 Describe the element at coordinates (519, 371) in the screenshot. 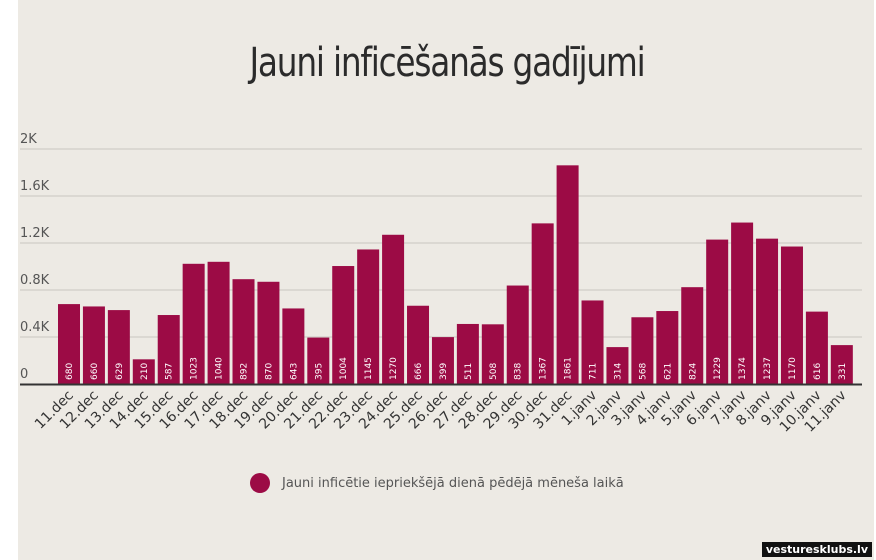

I see `data-label: 838` at that location.